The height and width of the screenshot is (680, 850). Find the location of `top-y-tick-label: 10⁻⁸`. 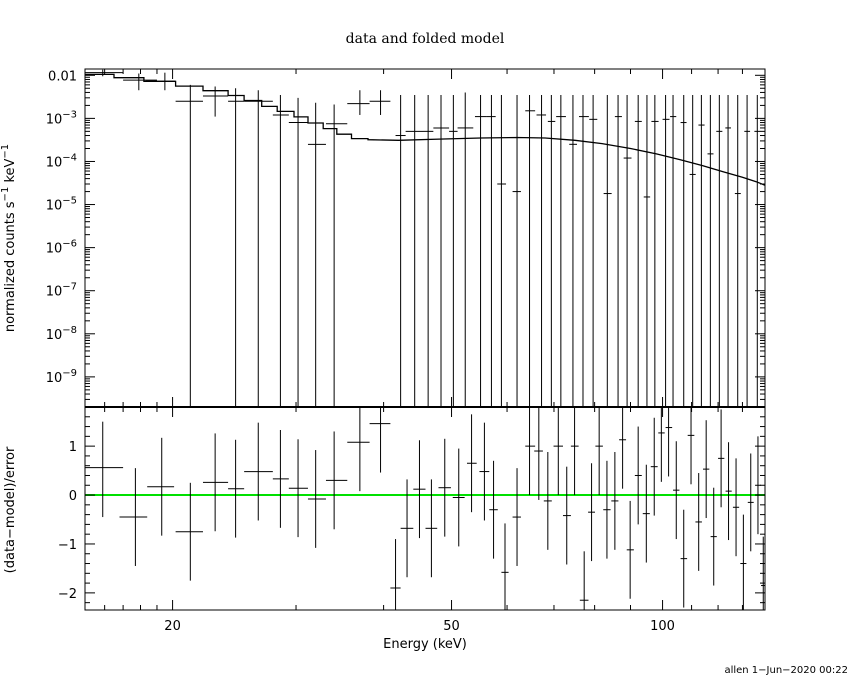

top-y-tick-label: 10⁻⁸ is located at coordinates (61, 334).